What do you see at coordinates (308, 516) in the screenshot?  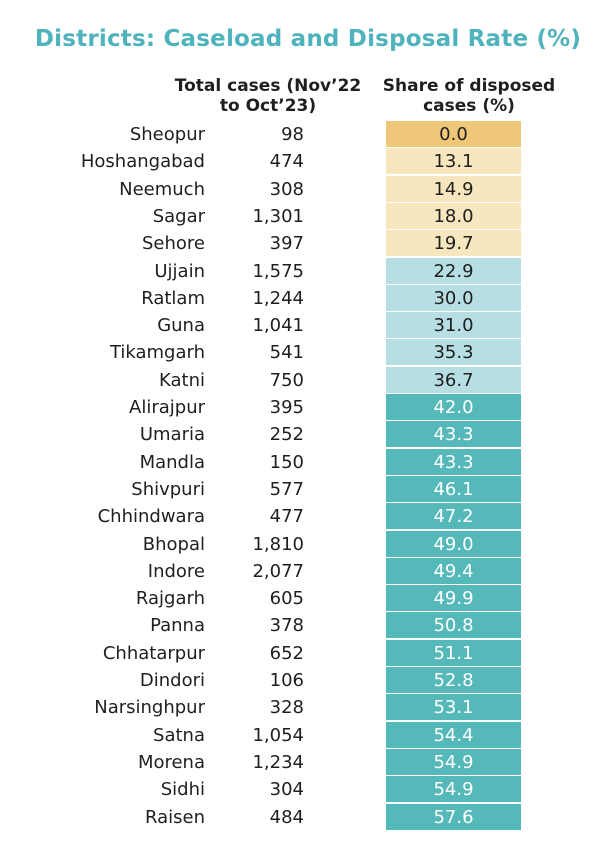 I see `table-row: Chhindwara 477 47.2` at bounding box center [308, 516].